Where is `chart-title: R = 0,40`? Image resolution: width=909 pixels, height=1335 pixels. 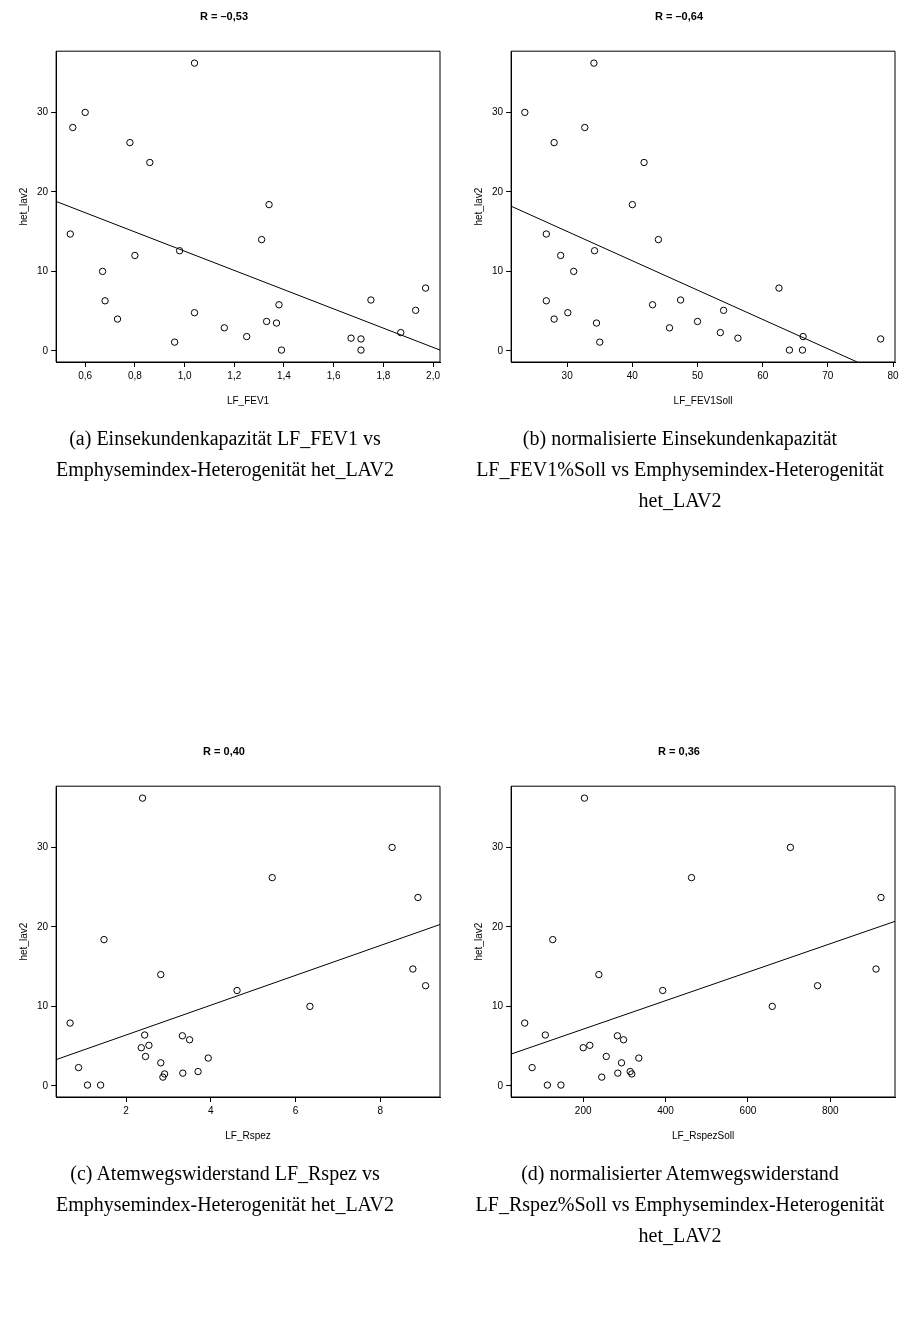 chart-title: R = 0,40 is located at coordinates (224, 750).